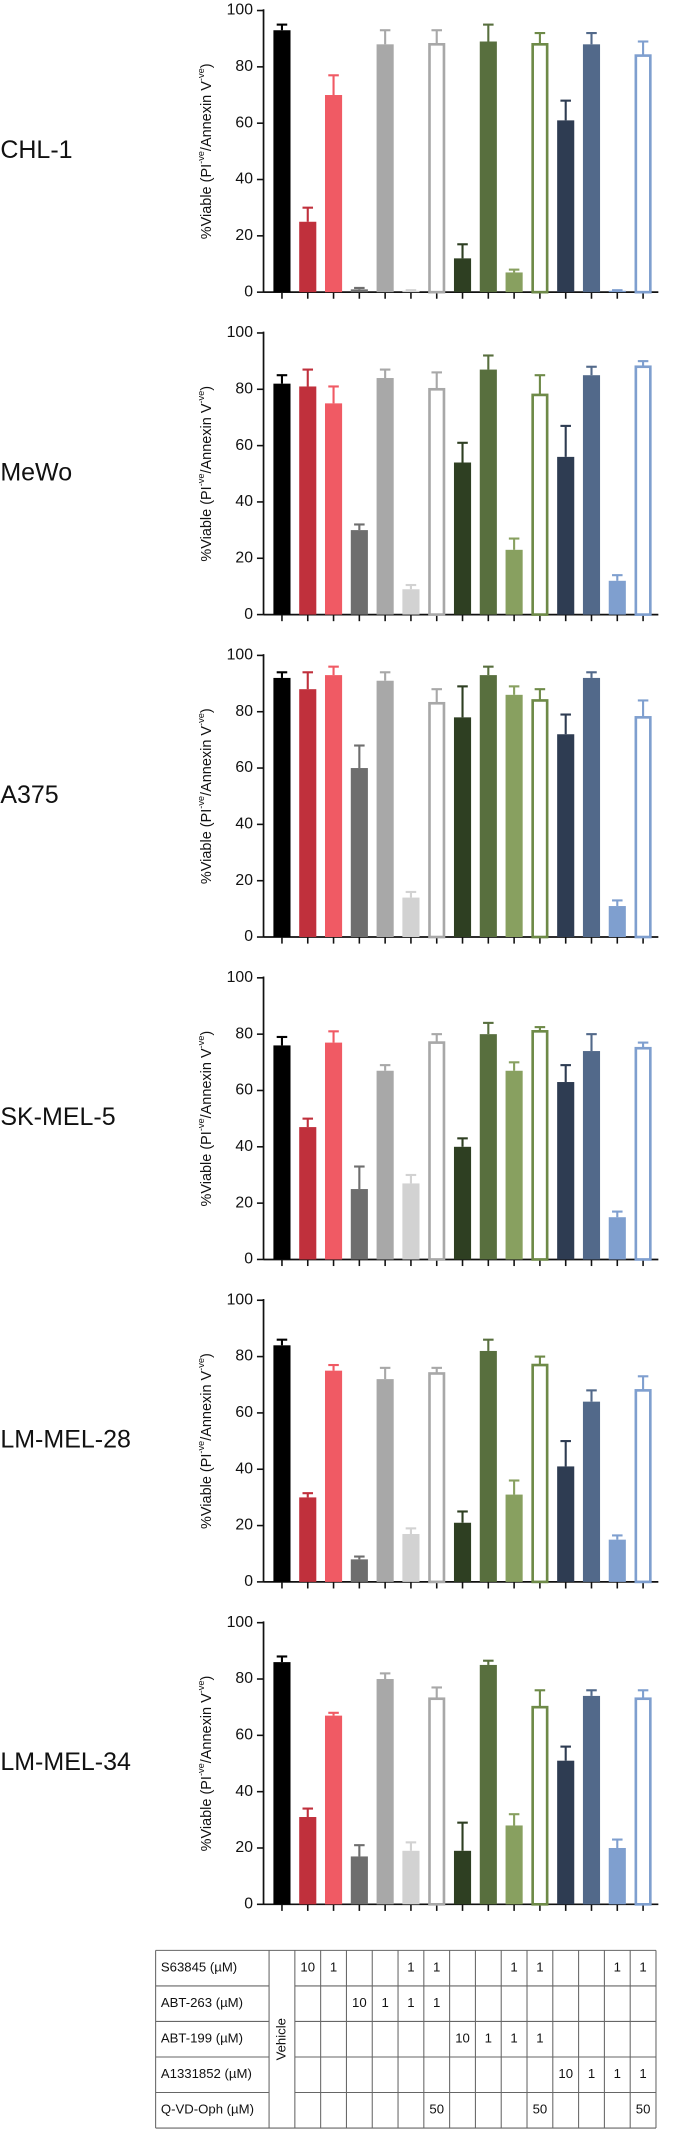 The height and width of the screenshot is (2132, 685). I want to click on row-label: S63845 (µM), so click(199, 1967).